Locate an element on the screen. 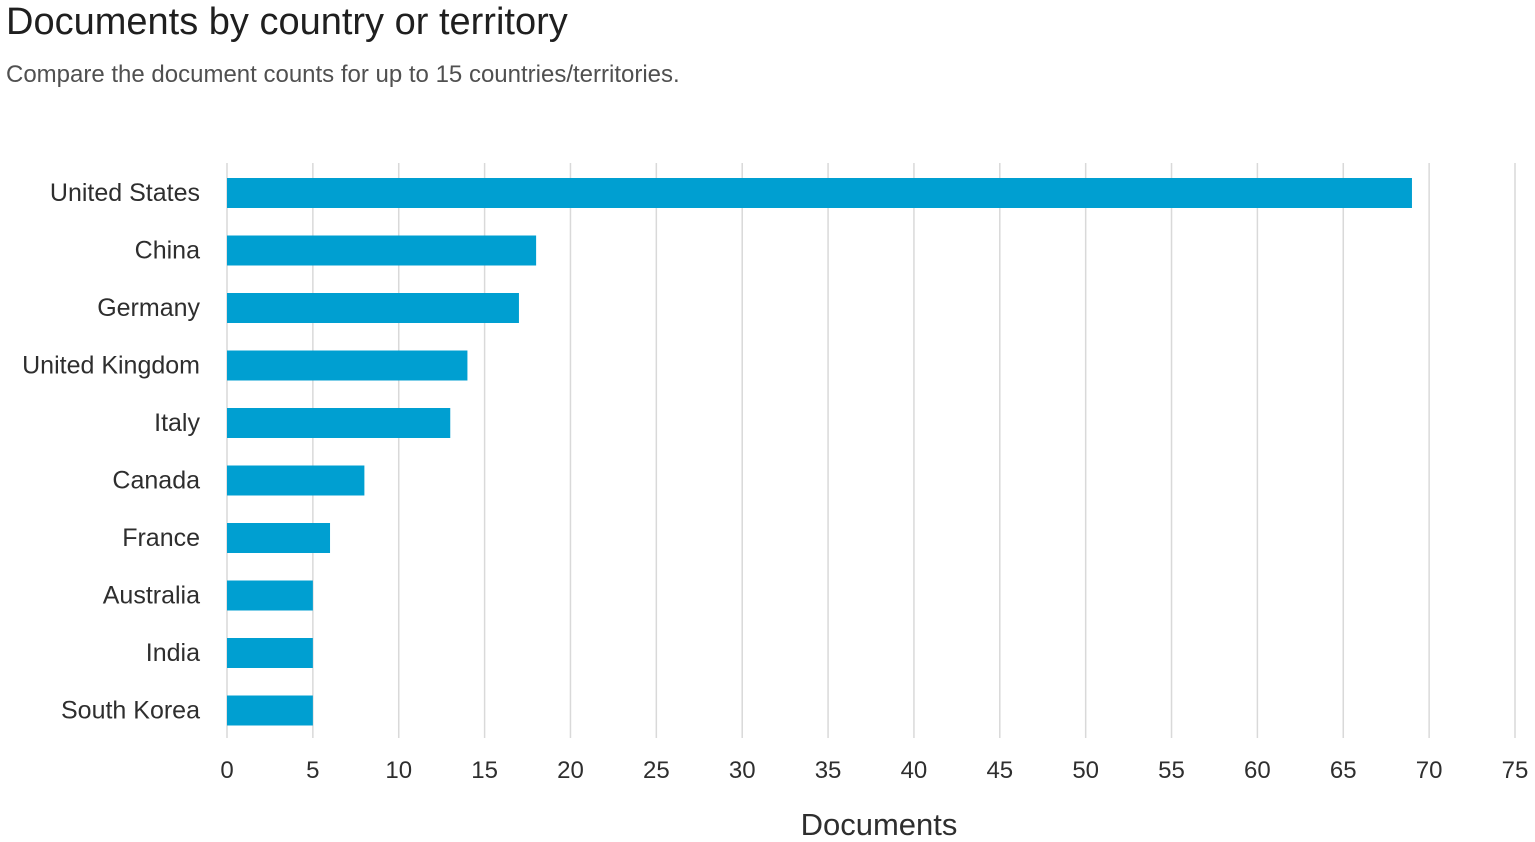  x-tick-label: 30 is located at coordinates (742, 770).